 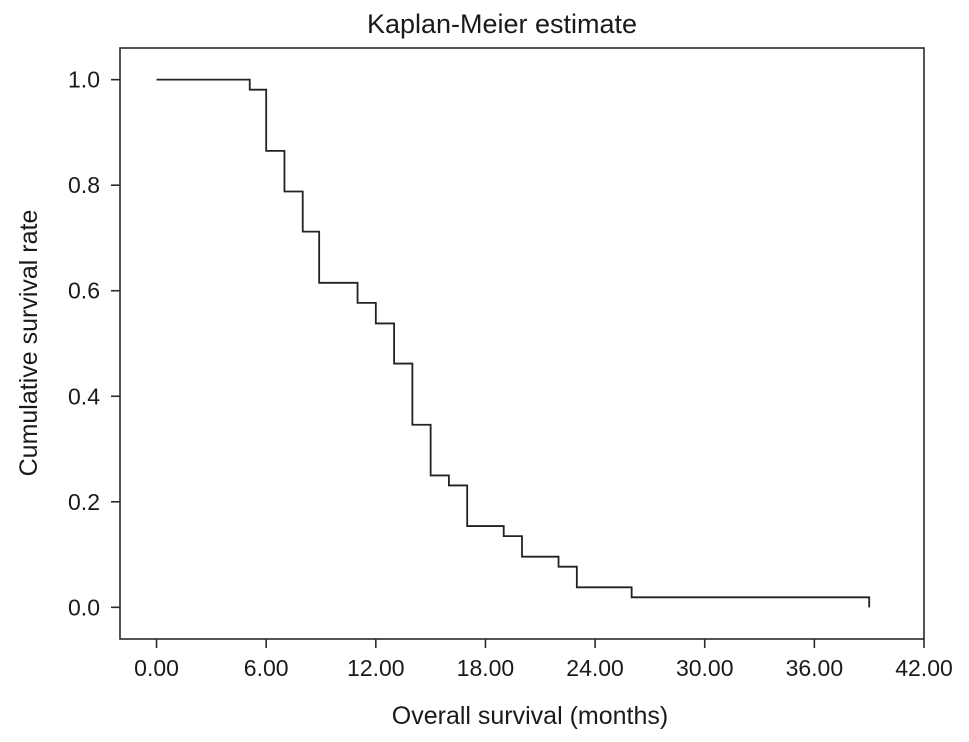 What do you see at coordinates (376, 668) in the screenshot?
I see `x-tick-label: 12.00` at bounding box center [376, 668].